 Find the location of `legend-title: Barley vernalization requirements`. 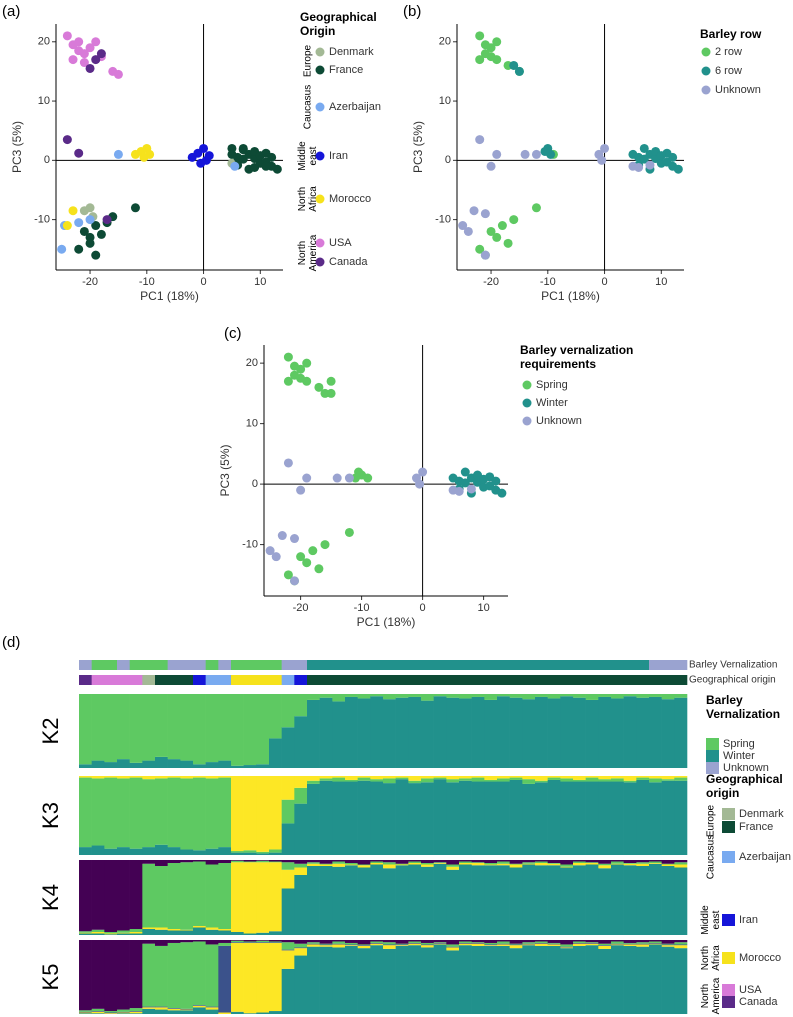

legend-title: Barley vernalization requirements is located at coordinates (577, 357).